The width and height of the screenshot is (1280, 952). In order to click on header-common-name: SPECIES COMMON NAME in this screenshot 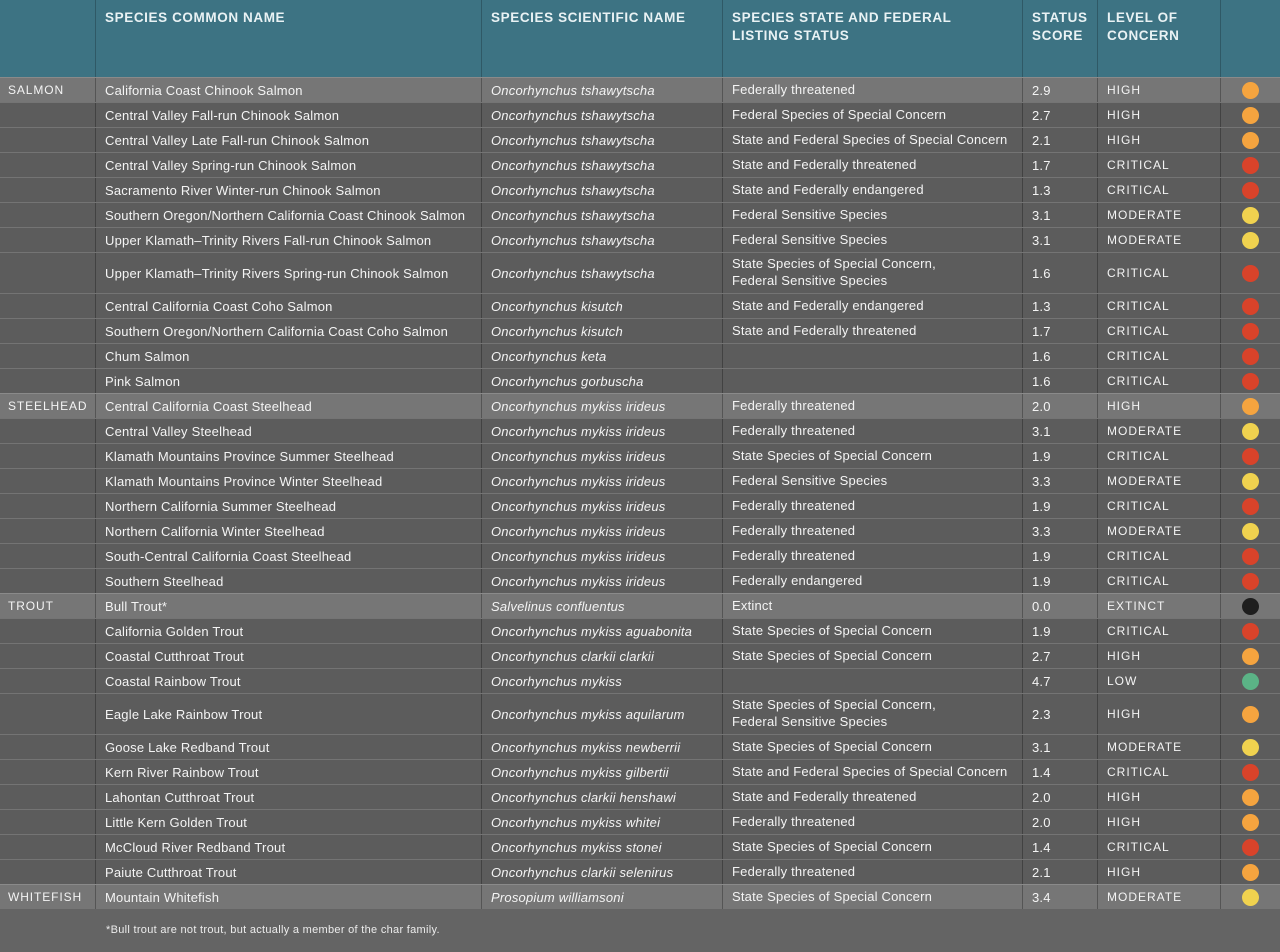, I will do `click(288, 38)`.